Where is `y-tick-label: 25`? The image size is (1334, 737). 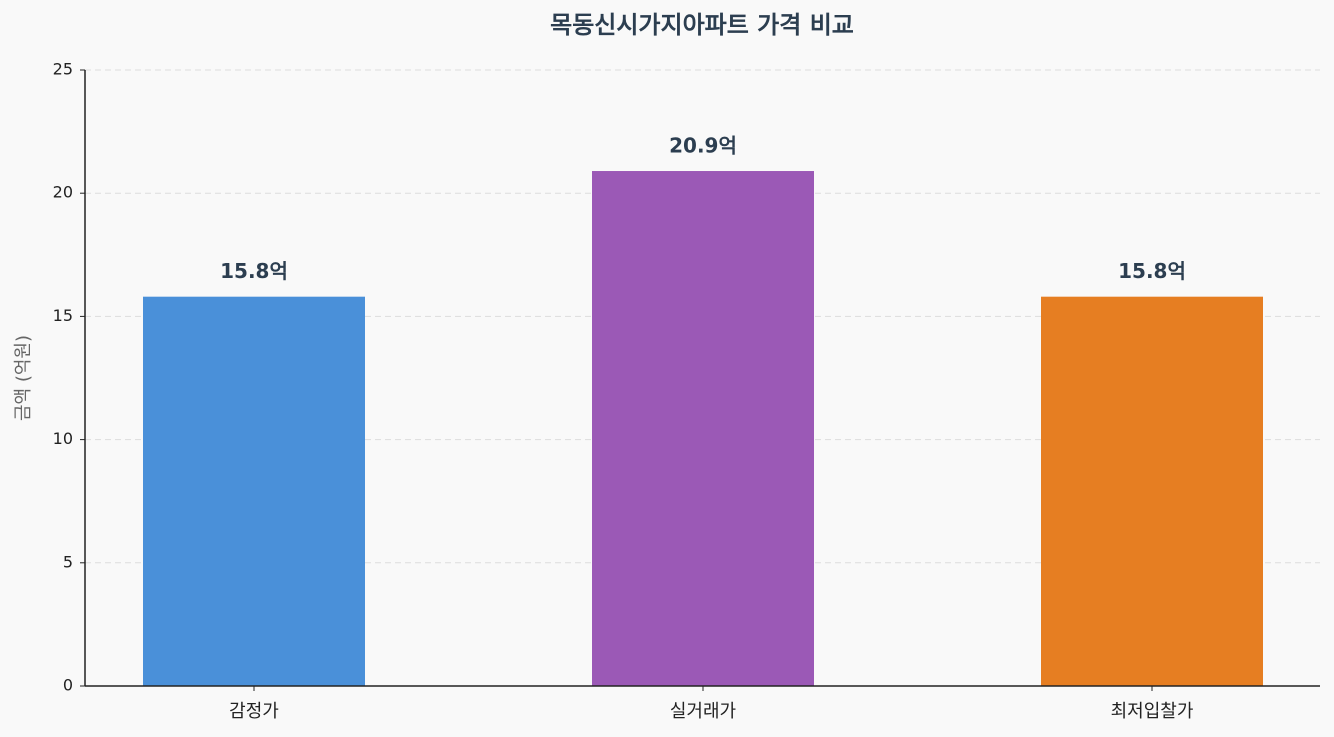 y-tick-label: 25 is located at coordinates (63, 69).